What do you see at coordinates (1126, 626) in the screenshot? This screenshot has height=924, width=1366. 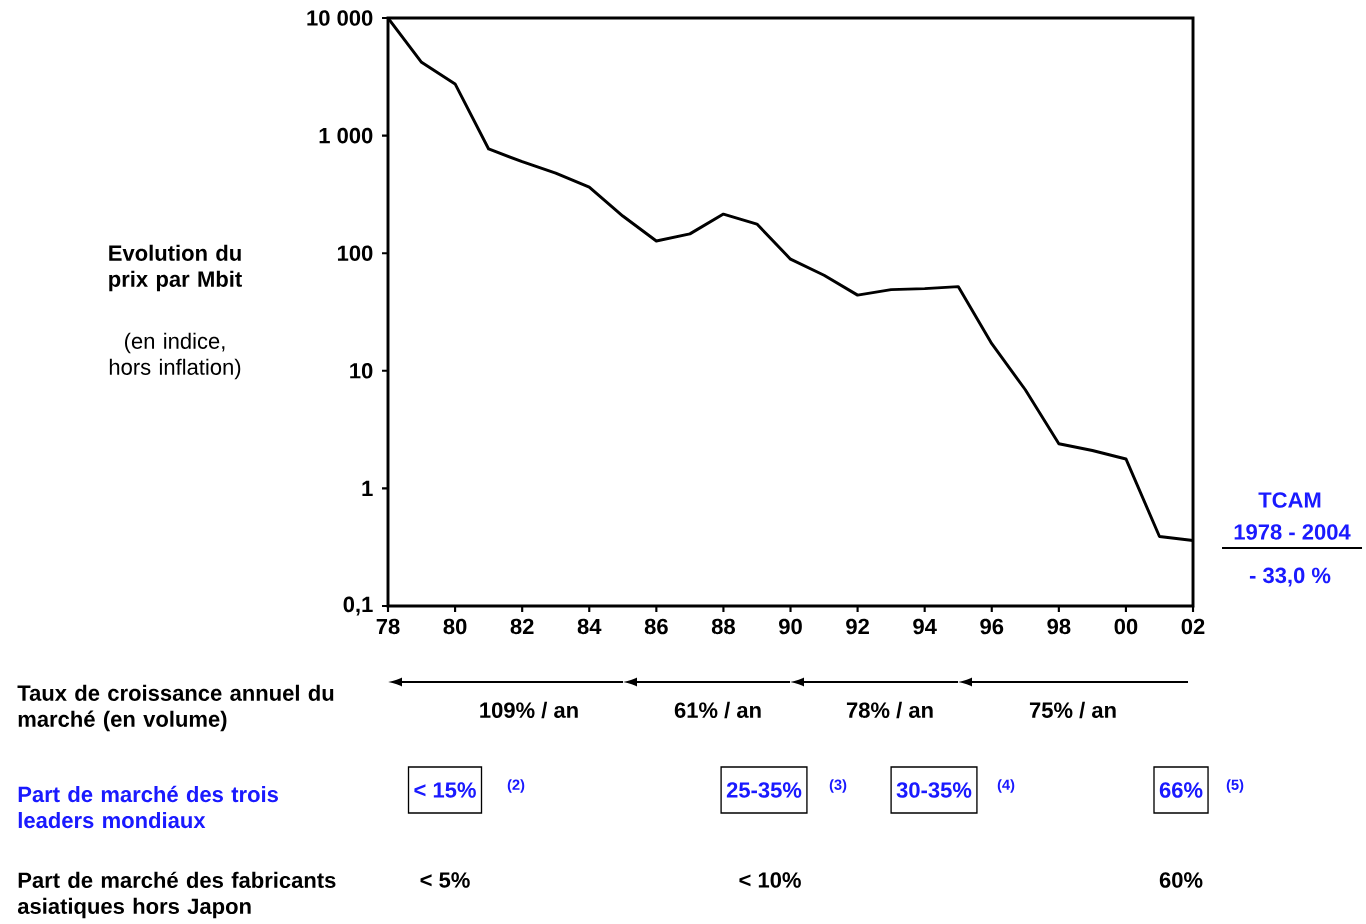 I see `x-tick-label: 00` at bounding box center [1126, 626].